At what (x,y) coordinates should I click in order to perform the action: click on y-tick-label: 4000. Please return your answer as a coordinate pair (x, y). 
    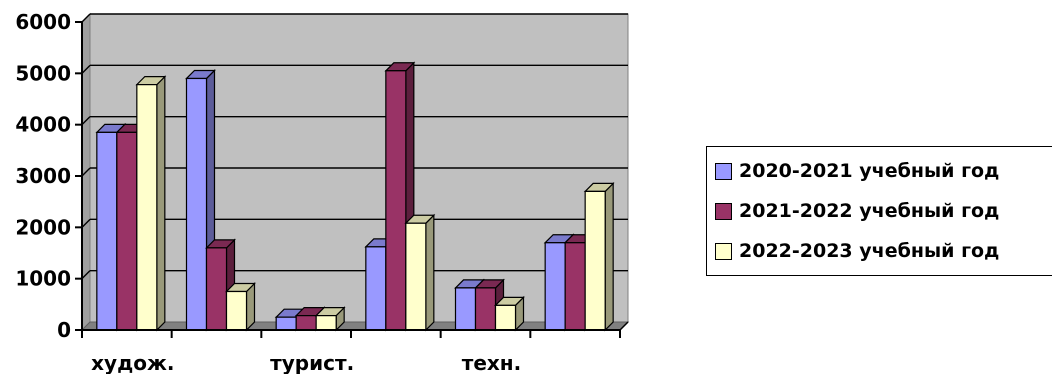
    Looking at the image, I should click on (43, 125).